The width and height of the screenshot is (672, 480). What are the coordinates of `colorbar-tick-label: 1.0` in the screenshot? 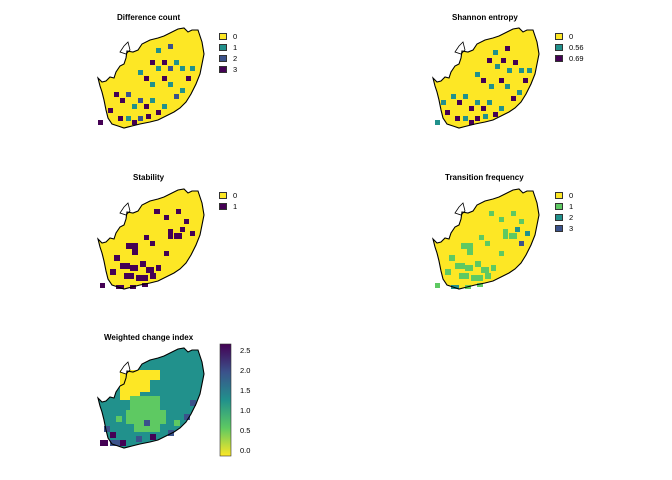 It's located at (245, 410).